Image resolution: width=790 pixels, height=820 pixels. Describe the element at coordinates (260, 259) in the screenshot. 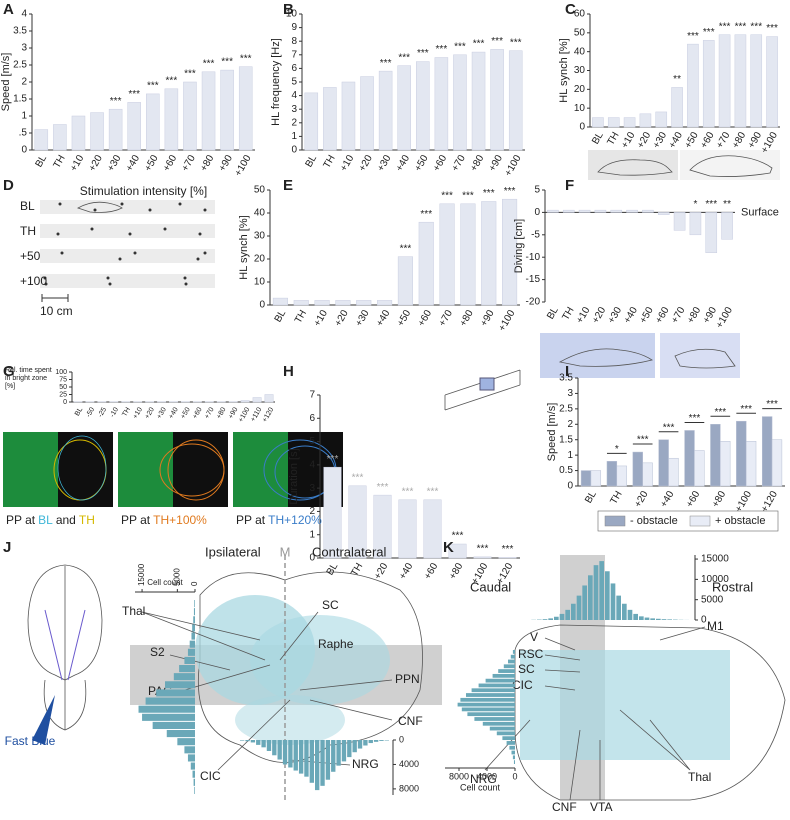

I see `y-tick-label: 20` at that location.